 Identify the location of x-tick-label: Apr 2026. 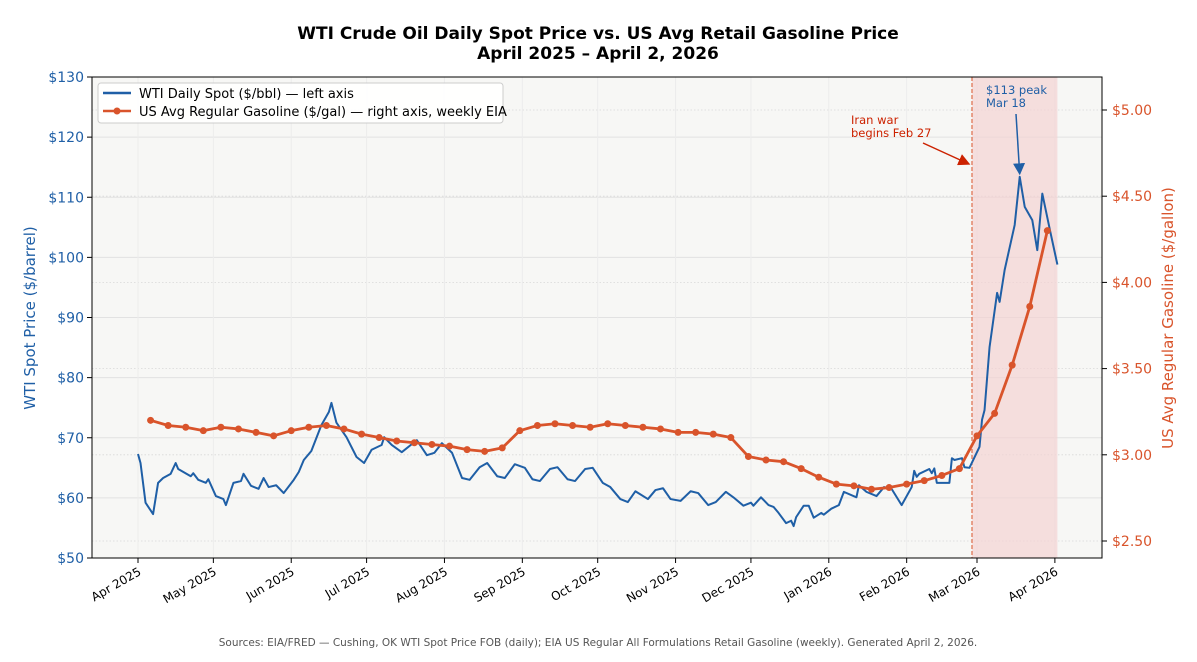
(1033, 584).